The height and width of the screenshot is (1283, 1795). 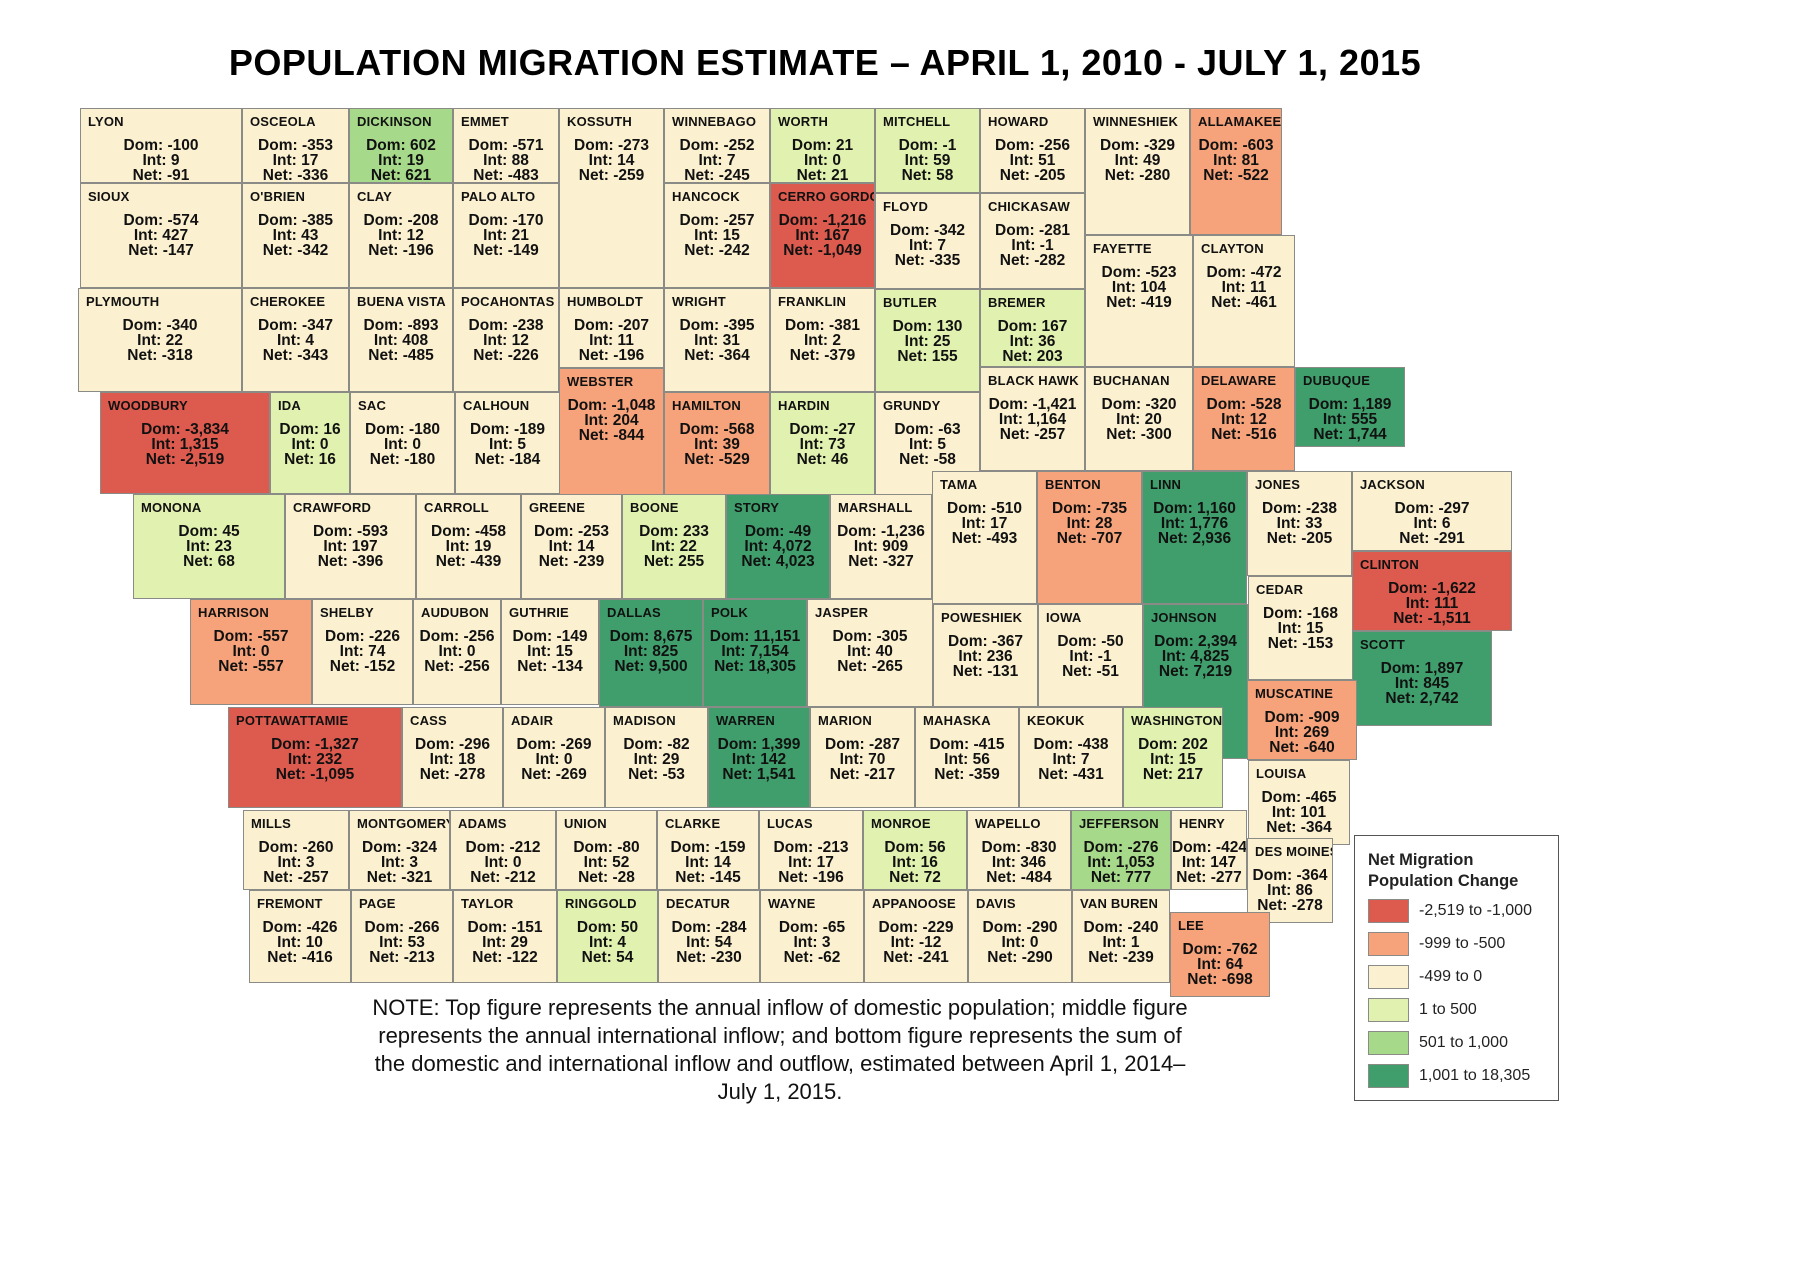 What do you see at coordinates (656, 744) in the screenshot?
I see `county-dom-value: Dom: -82` at bounding box center [656, 744].